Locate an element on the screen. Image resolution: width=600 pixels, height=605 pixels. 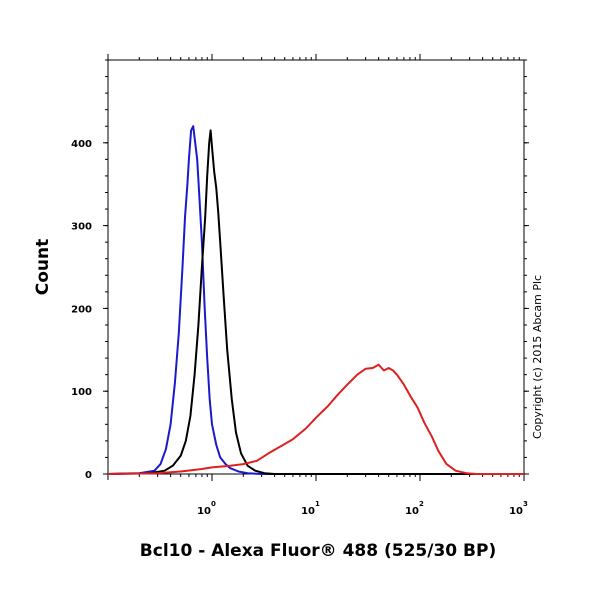
y-tick-label: 0 is located at coordinates (88, 475).